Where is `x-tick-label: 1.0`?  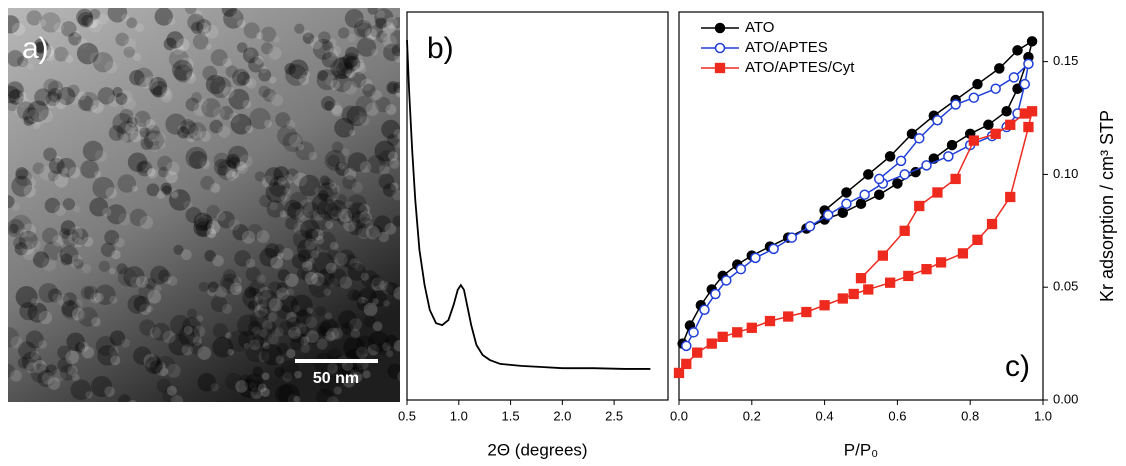 x-tick-label: 1.0 is located at coordinates (459, 415).